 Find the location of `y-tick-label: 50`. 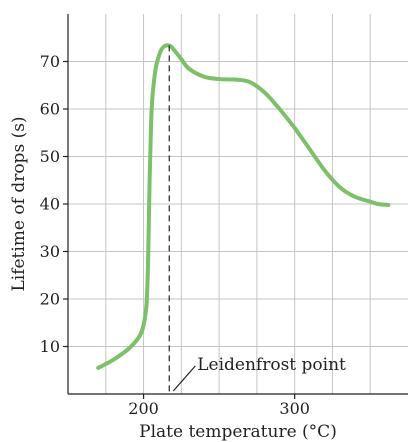

y-tick-label: 50 is located at coordinates (50, 156).